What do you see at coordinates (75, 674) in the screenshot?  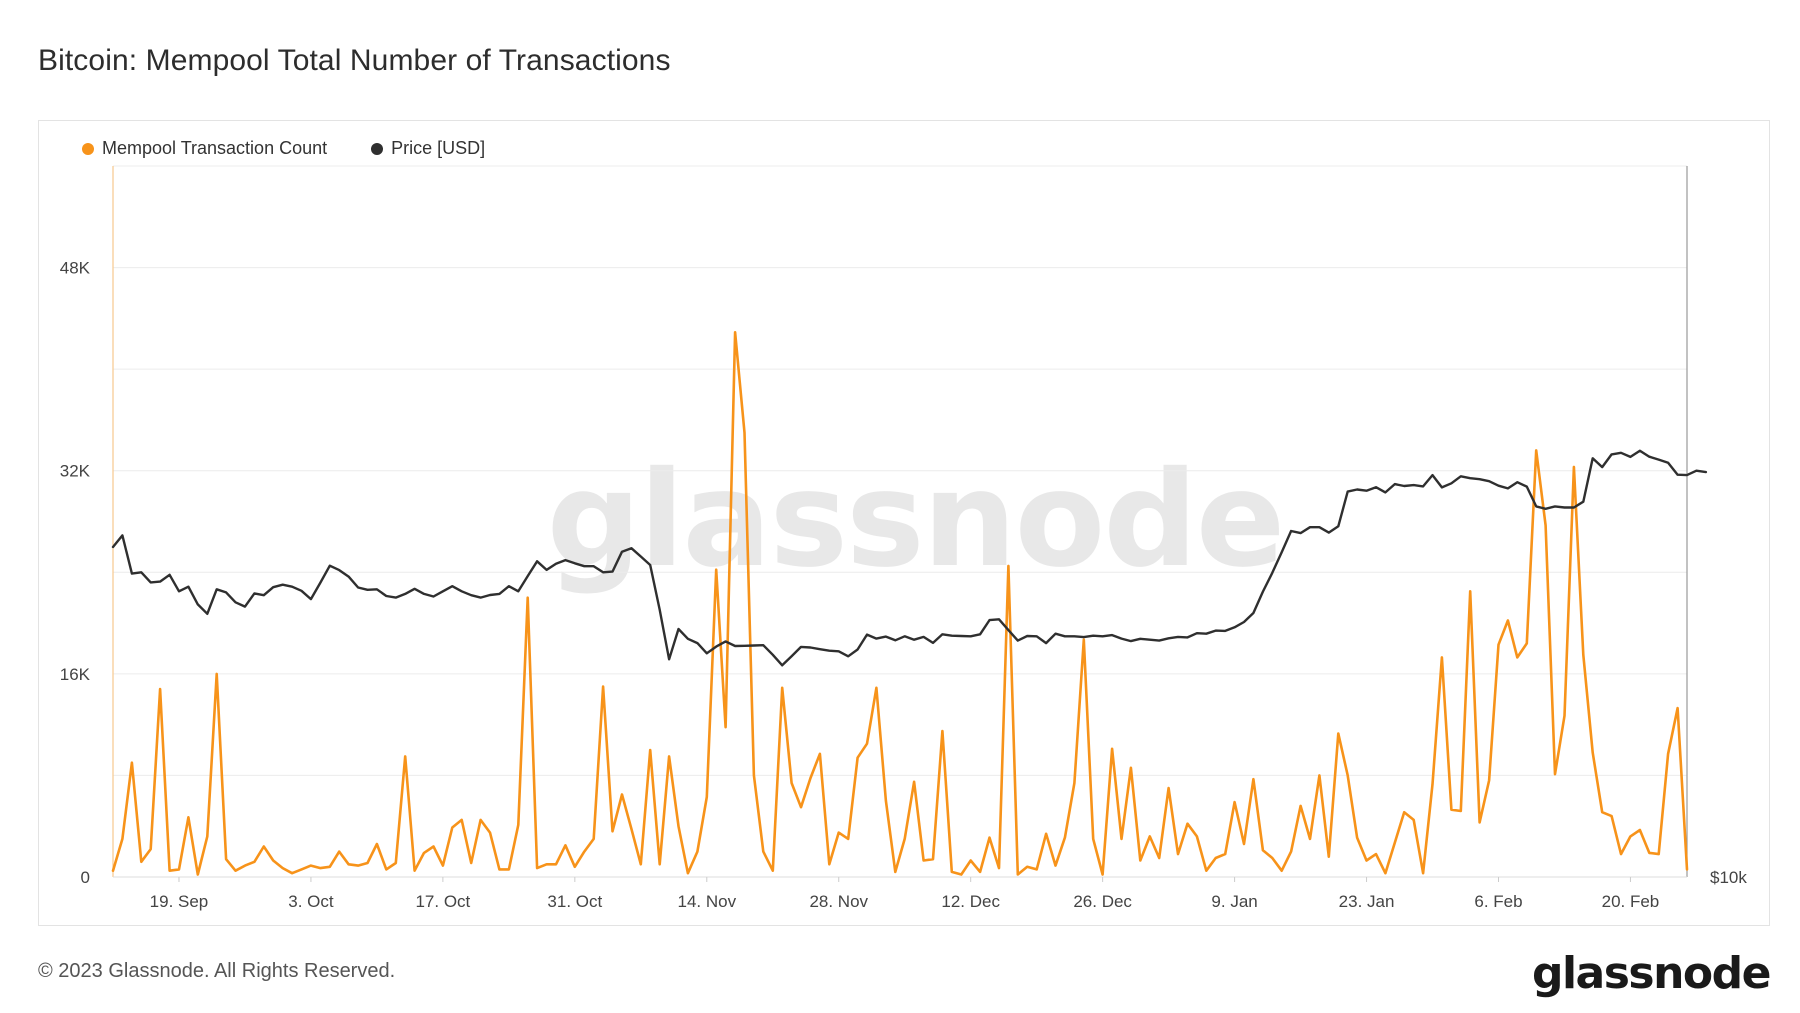 I see `y-tick-label: 16K` at bounding box center [75, 674].